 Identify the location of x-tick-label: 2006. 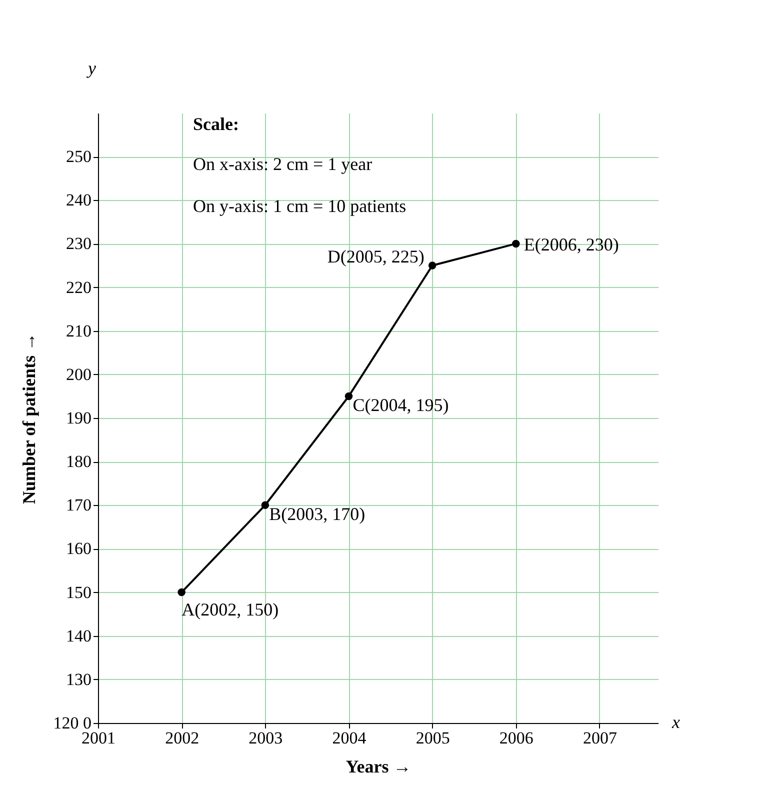
(516, 738).